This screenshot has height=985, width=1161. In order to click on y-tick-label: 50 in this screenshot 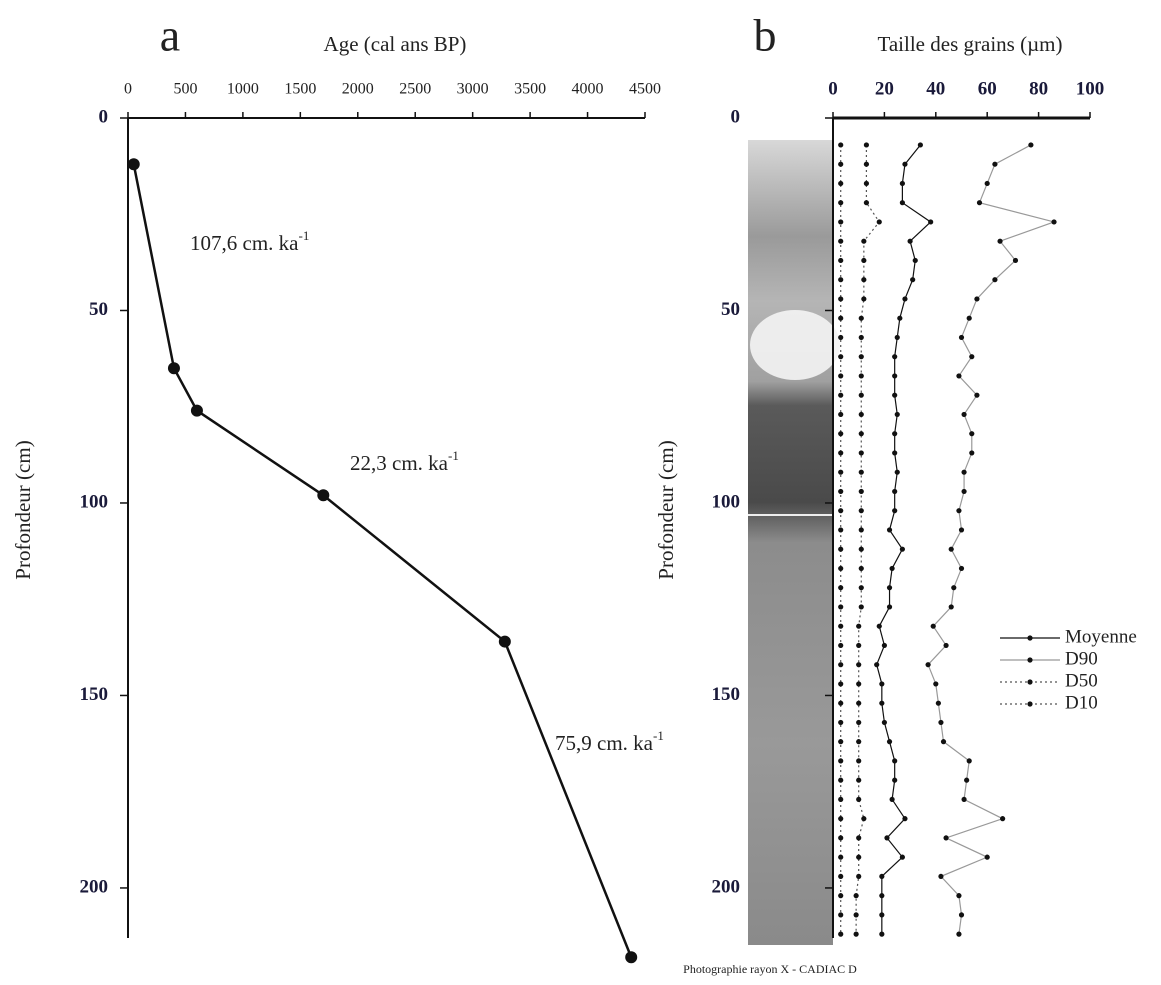, I will do `click(730, 309)`.